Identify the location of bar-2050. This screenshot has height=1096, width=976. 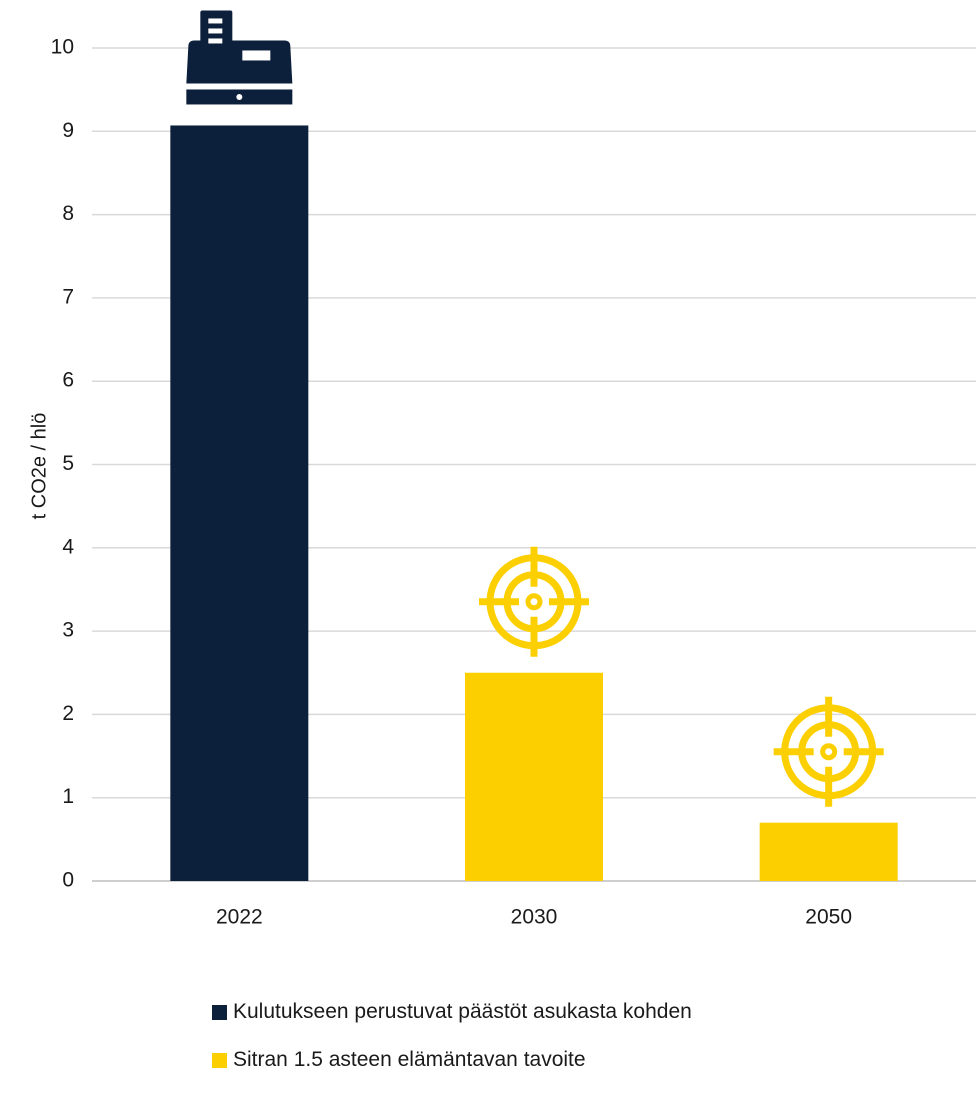
(828, 851).